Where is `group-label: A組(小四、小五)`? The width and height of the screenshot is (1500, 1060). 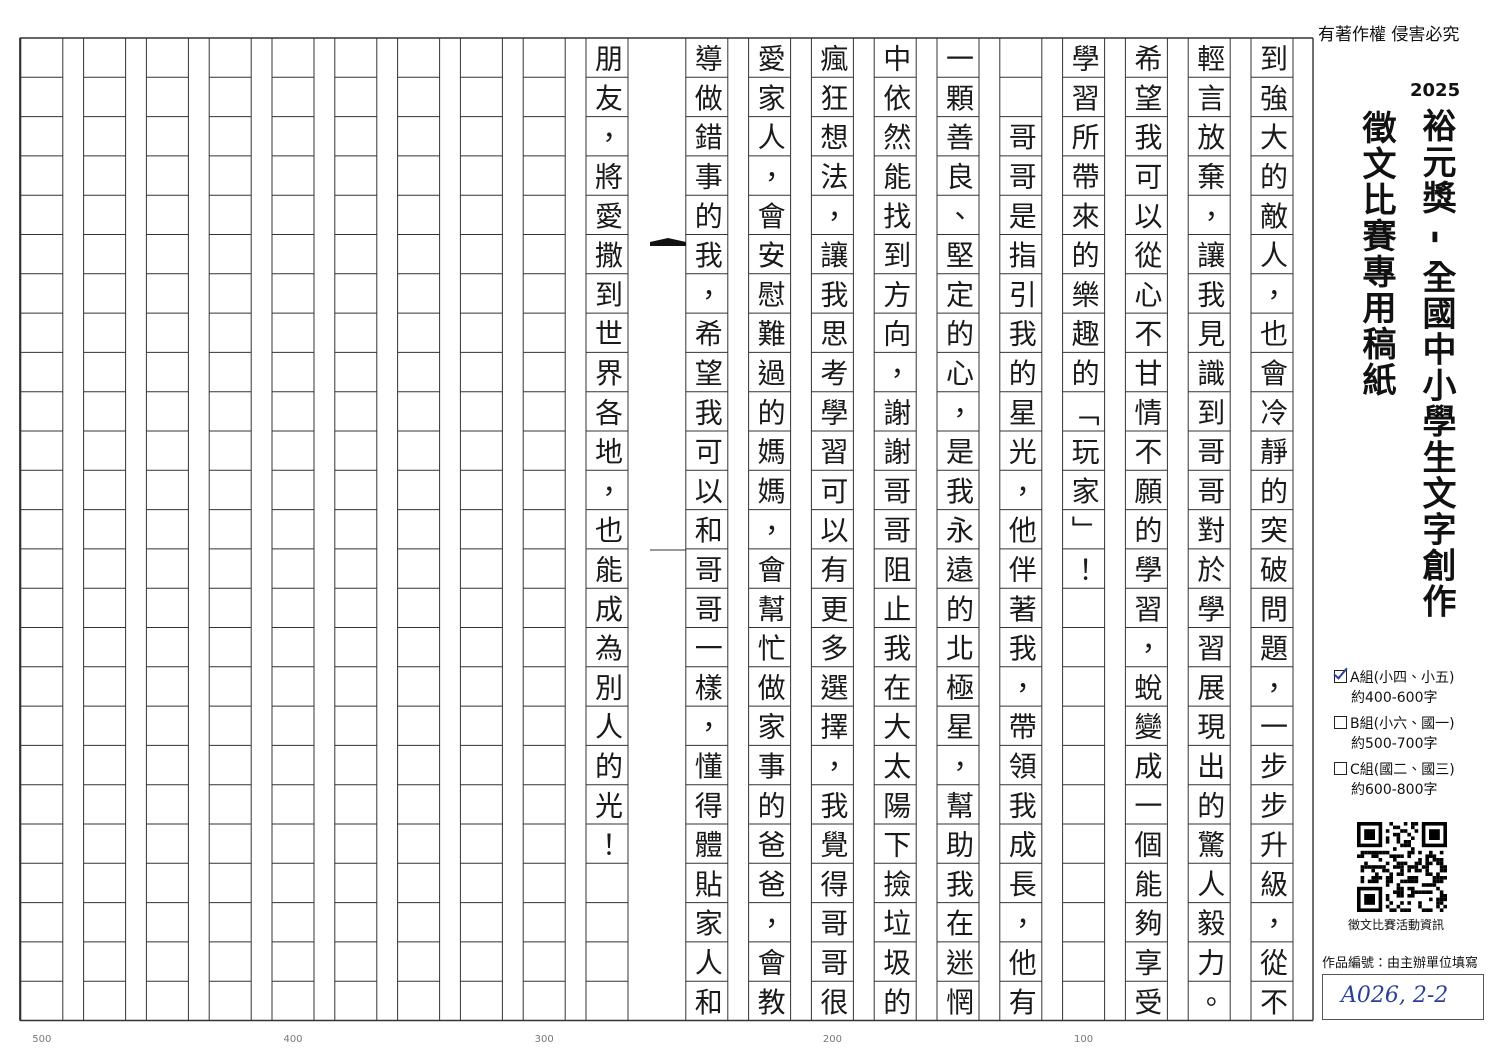 group-label: A組(小四、小五) is located at coordinates (1402, 678).